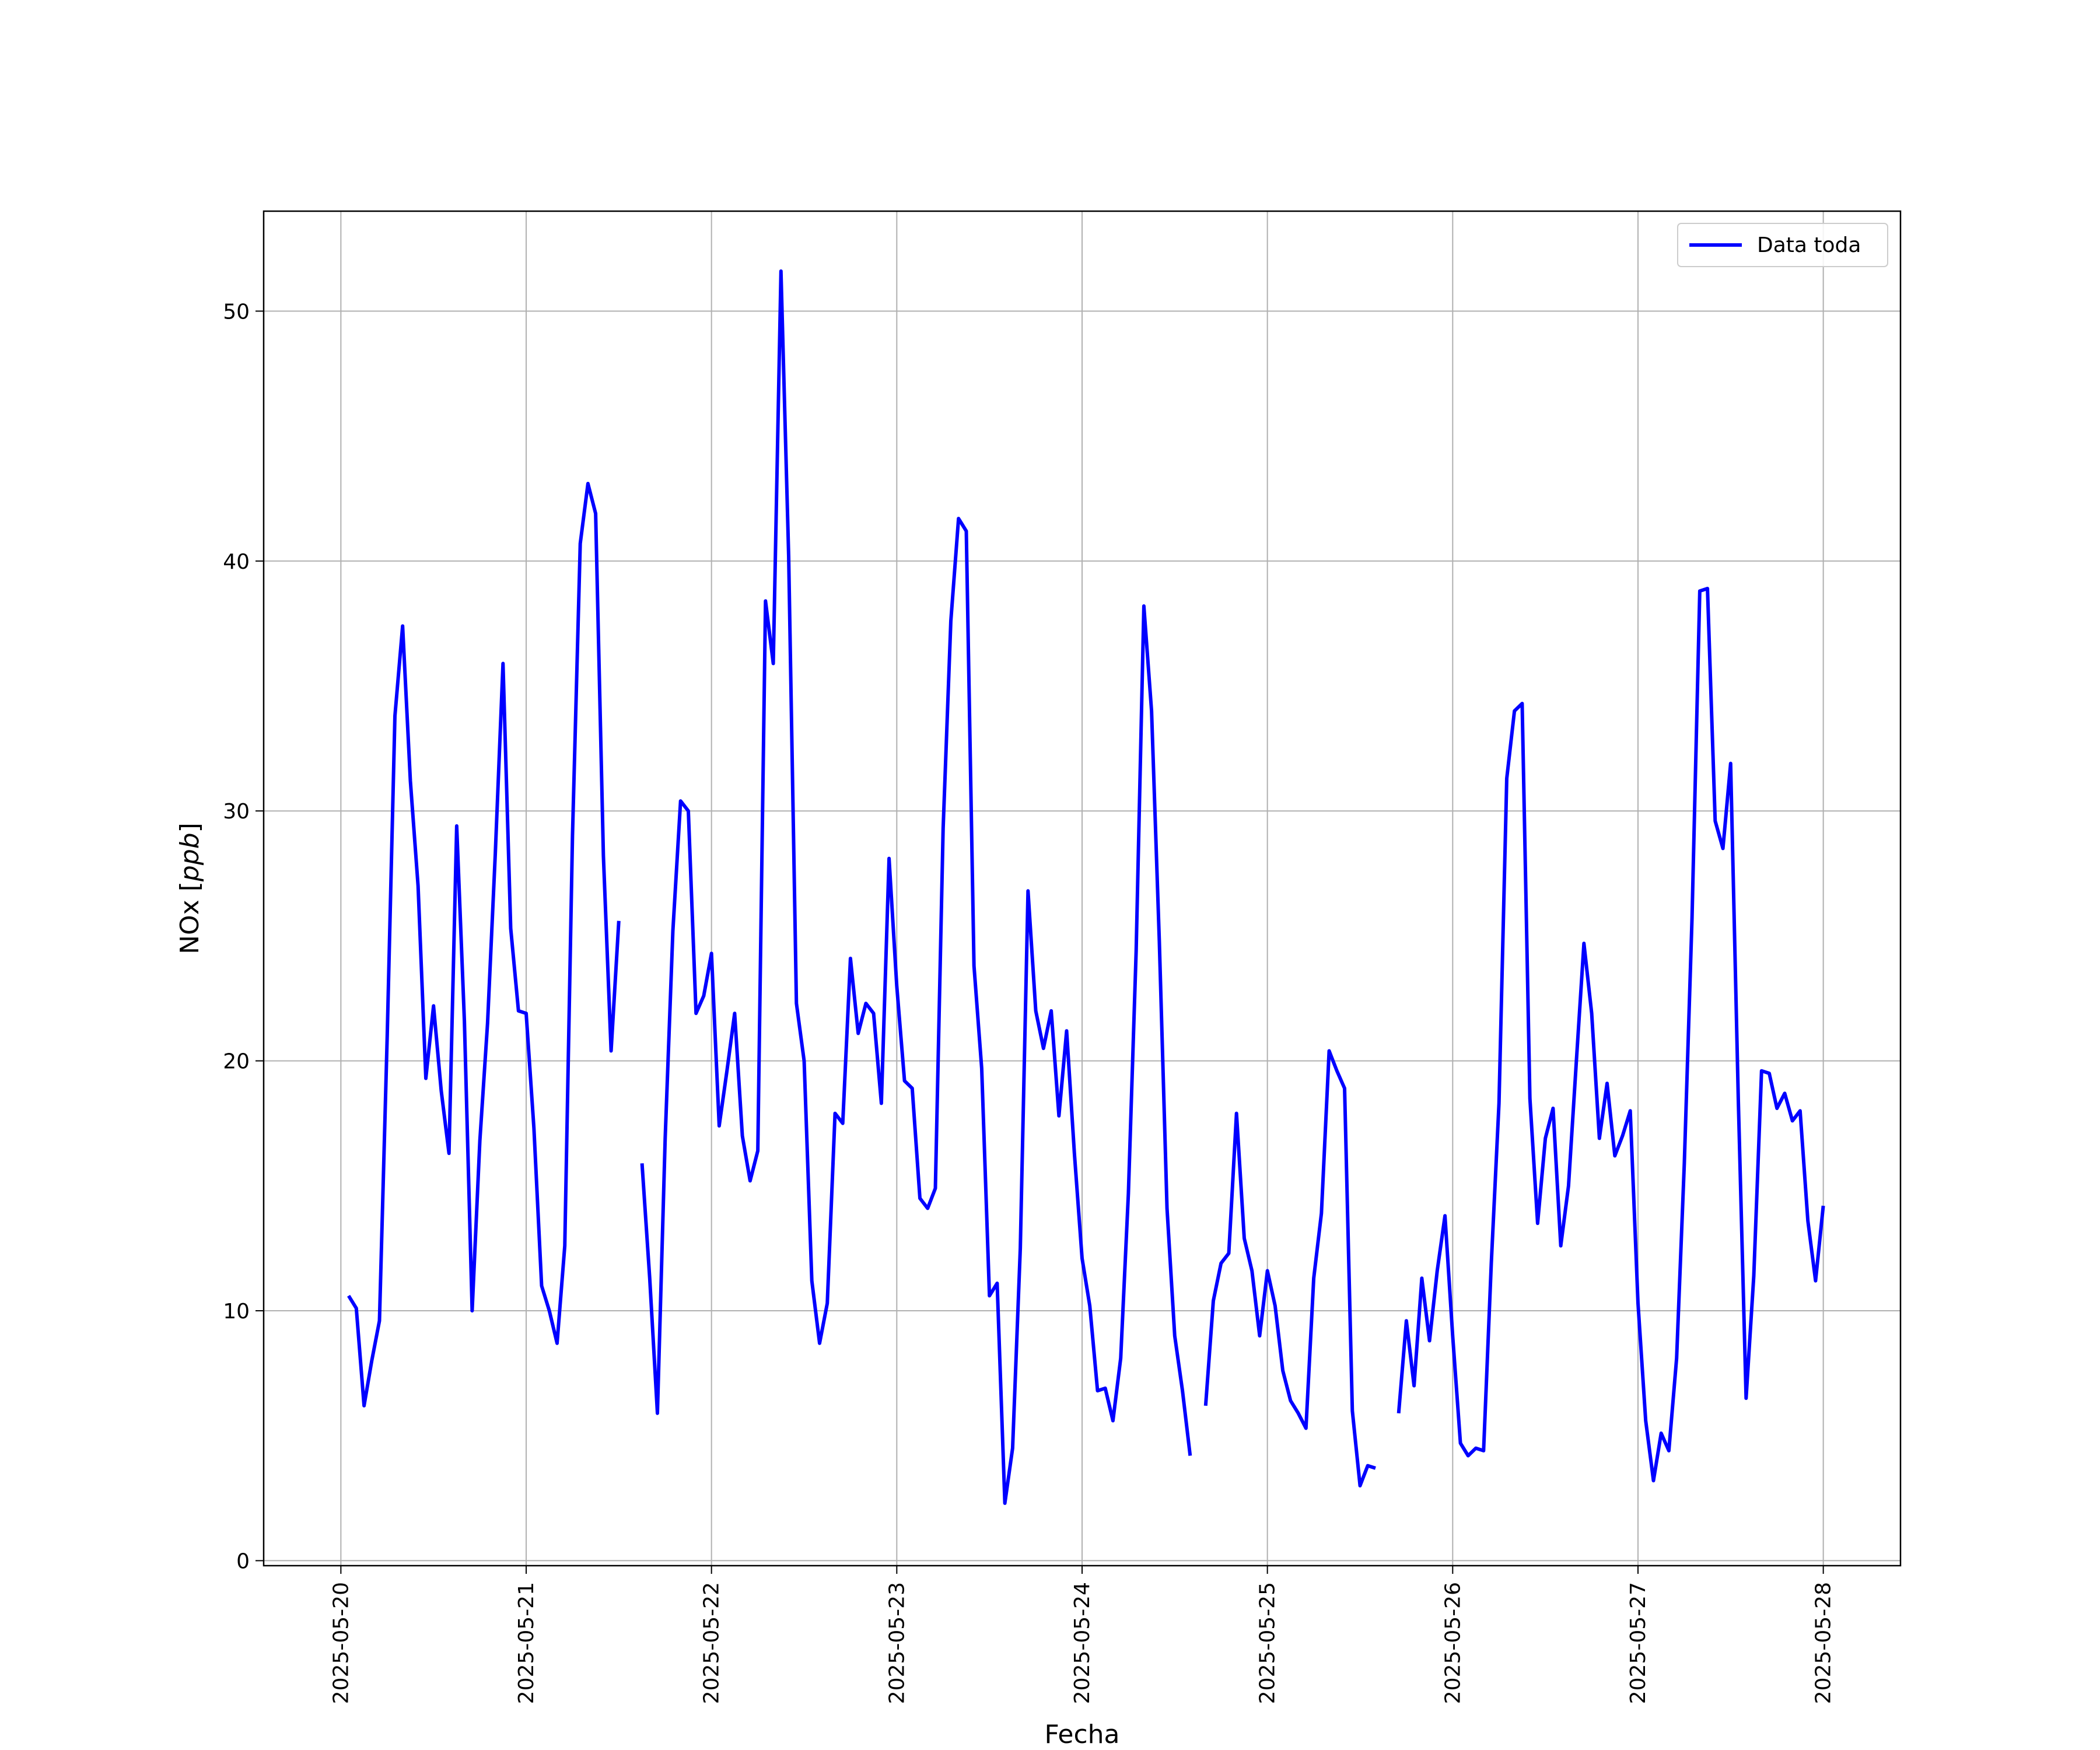 The image size is (2100, 1750). What do you see at coordinates (897, 1643) in the screenshot?
I see `x-tick-label: 2025-05-23` at bounding box center [897, 1643].